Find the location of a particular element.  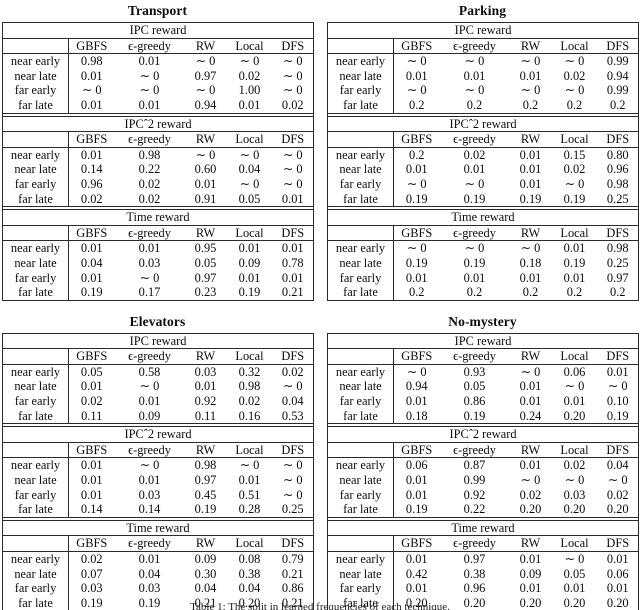

table-row: far late 0.2 0.2 0.2 0.2 0.2 is located at coordinates (483, 105).